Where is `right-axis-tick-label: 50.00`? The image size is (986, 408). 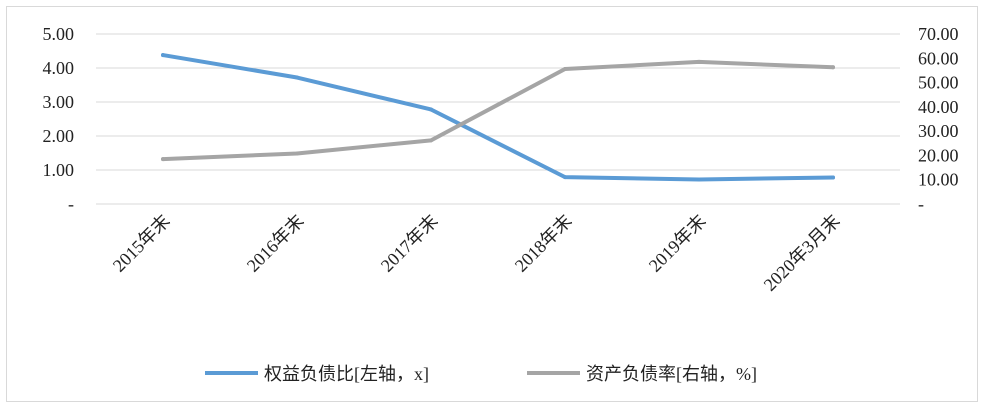
right-axis-tick-label: 50.00 is located at coordinates (938, 83).